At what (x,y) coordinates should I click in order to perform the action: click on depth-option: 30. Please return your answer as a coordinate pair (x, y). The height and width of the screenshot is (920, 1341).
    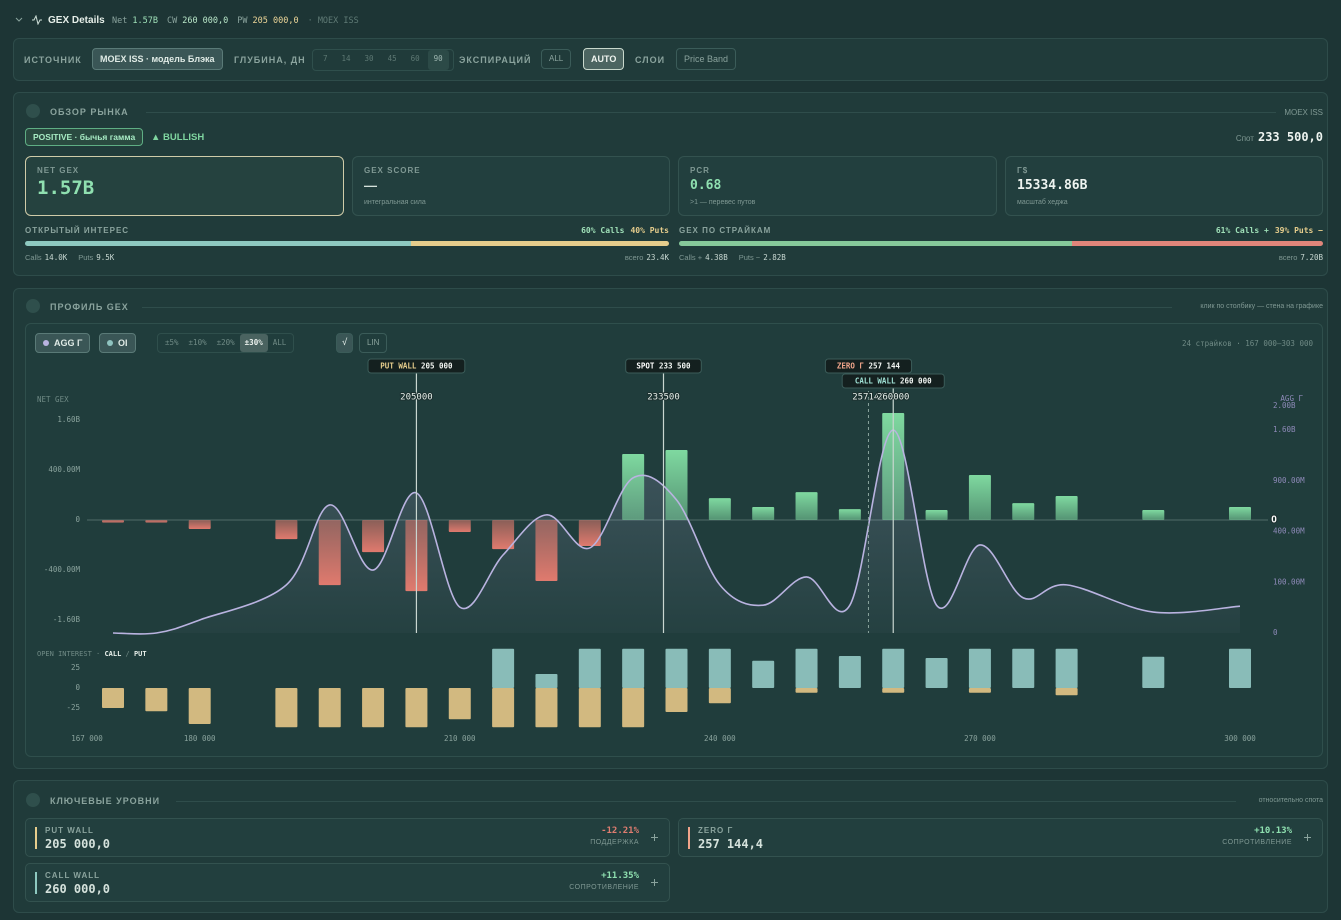
    Looking at the image, I should click on (369, 58).